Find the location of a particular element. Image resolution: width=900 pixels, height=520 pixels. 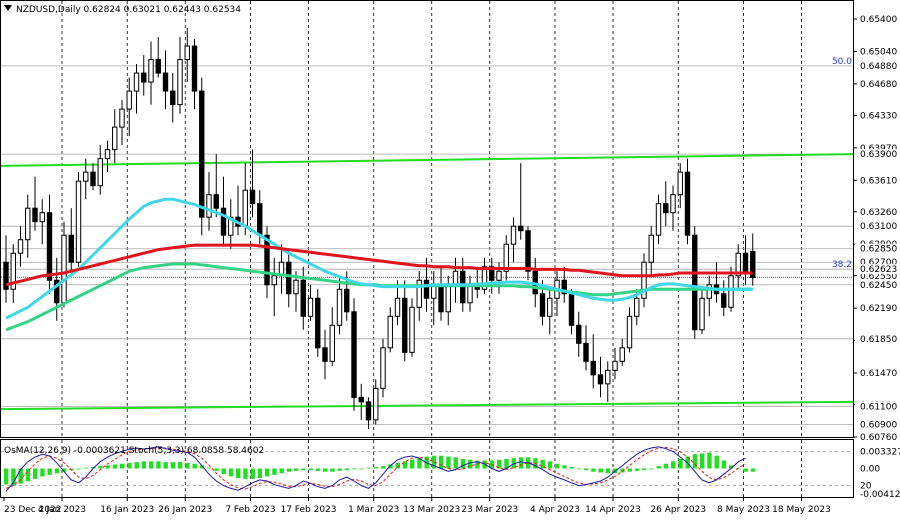

osc-axis-label: 0.0033272 is located at coordinates (880, 452).